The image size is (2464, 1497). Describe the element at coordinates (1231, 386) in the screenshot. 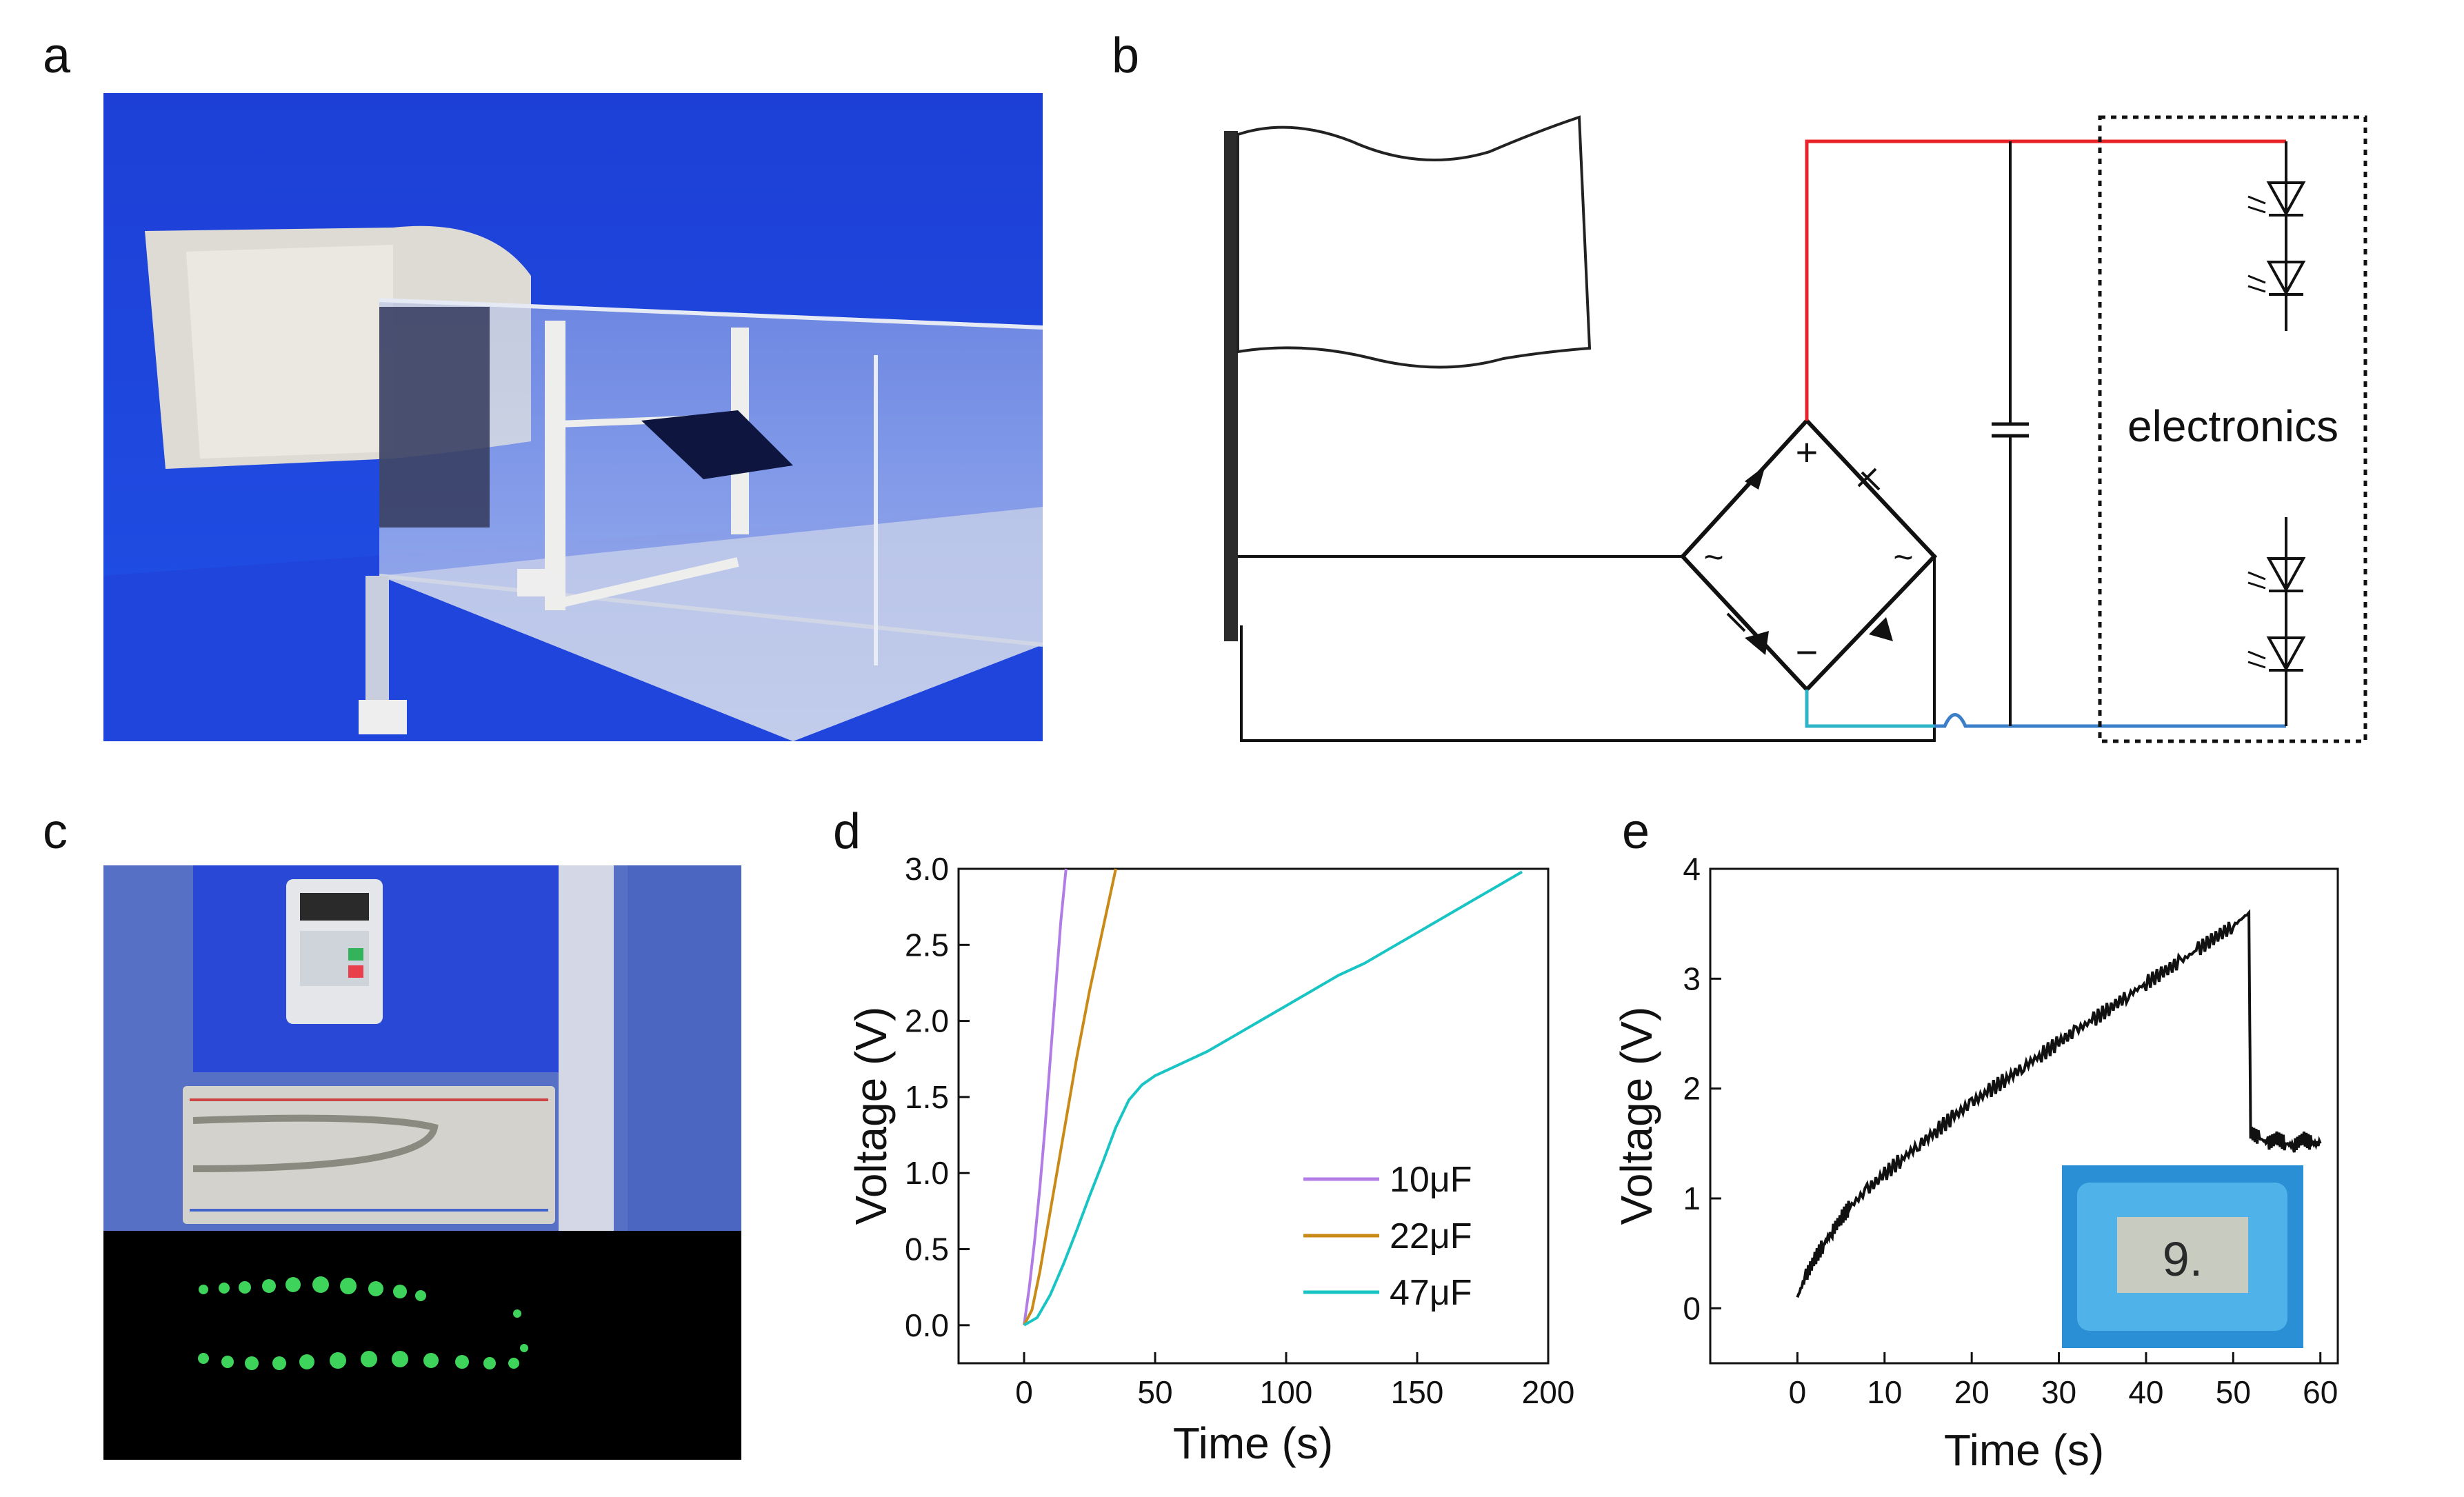

I see `flag-pole` at that location.